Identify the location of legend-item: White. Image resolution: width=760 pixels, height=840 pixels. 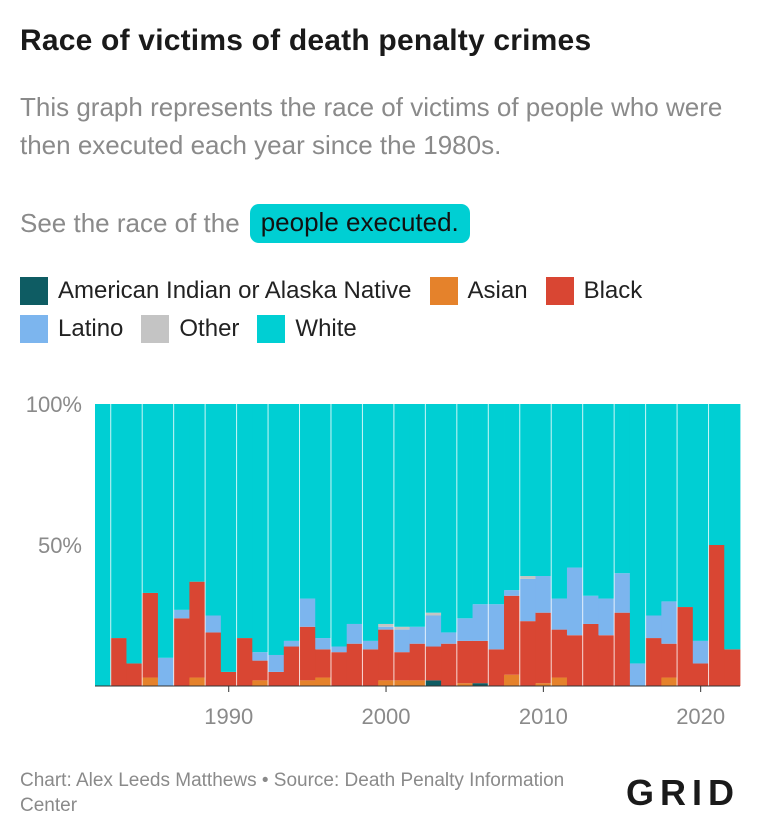
(307, 329).